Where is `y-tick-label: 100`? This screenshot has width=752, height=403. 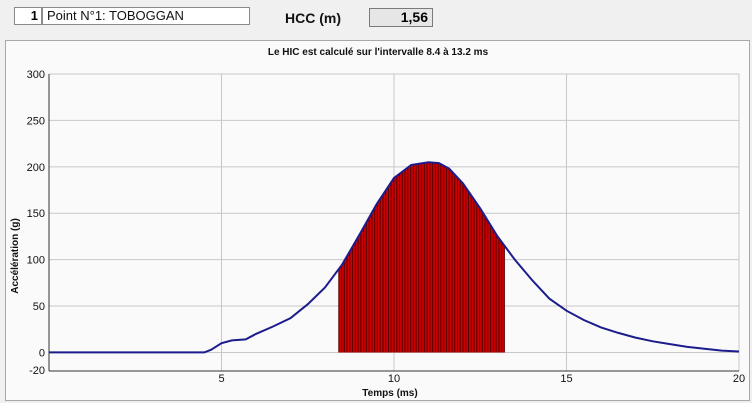
y-tick-label: 100 is located at coordinates (36, 261).